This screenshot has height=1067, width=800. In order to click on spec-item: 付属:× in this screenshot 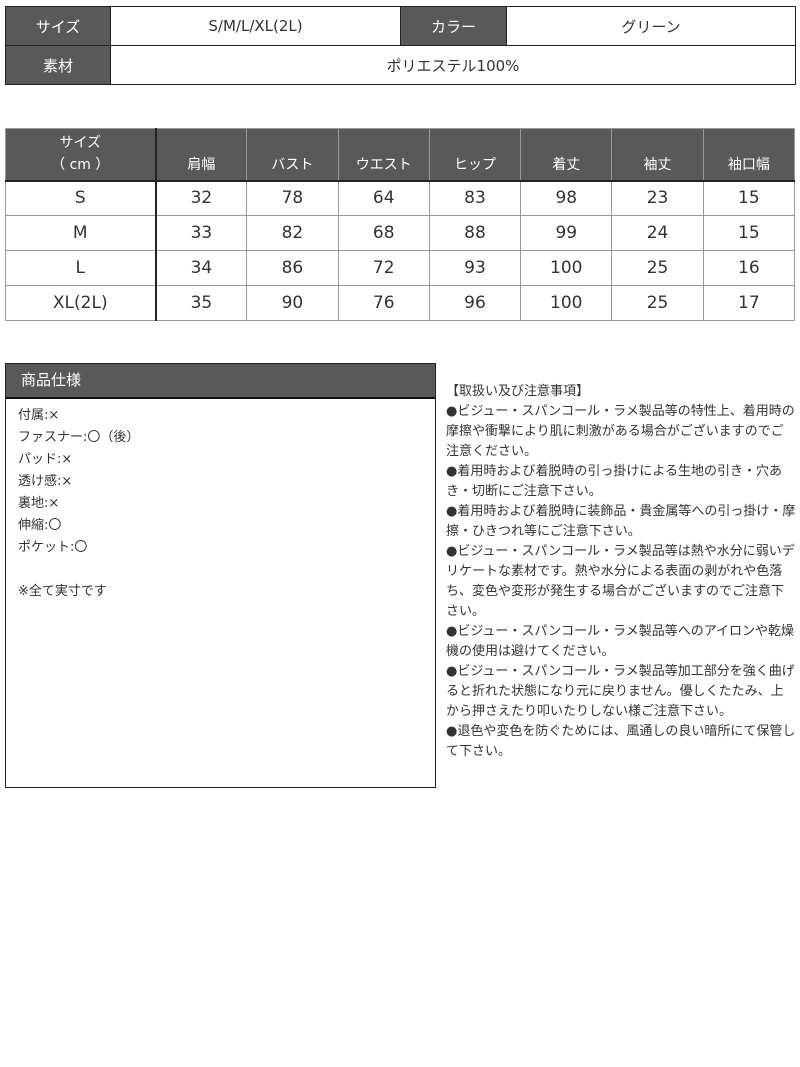, I will do `click(39, 415)`.